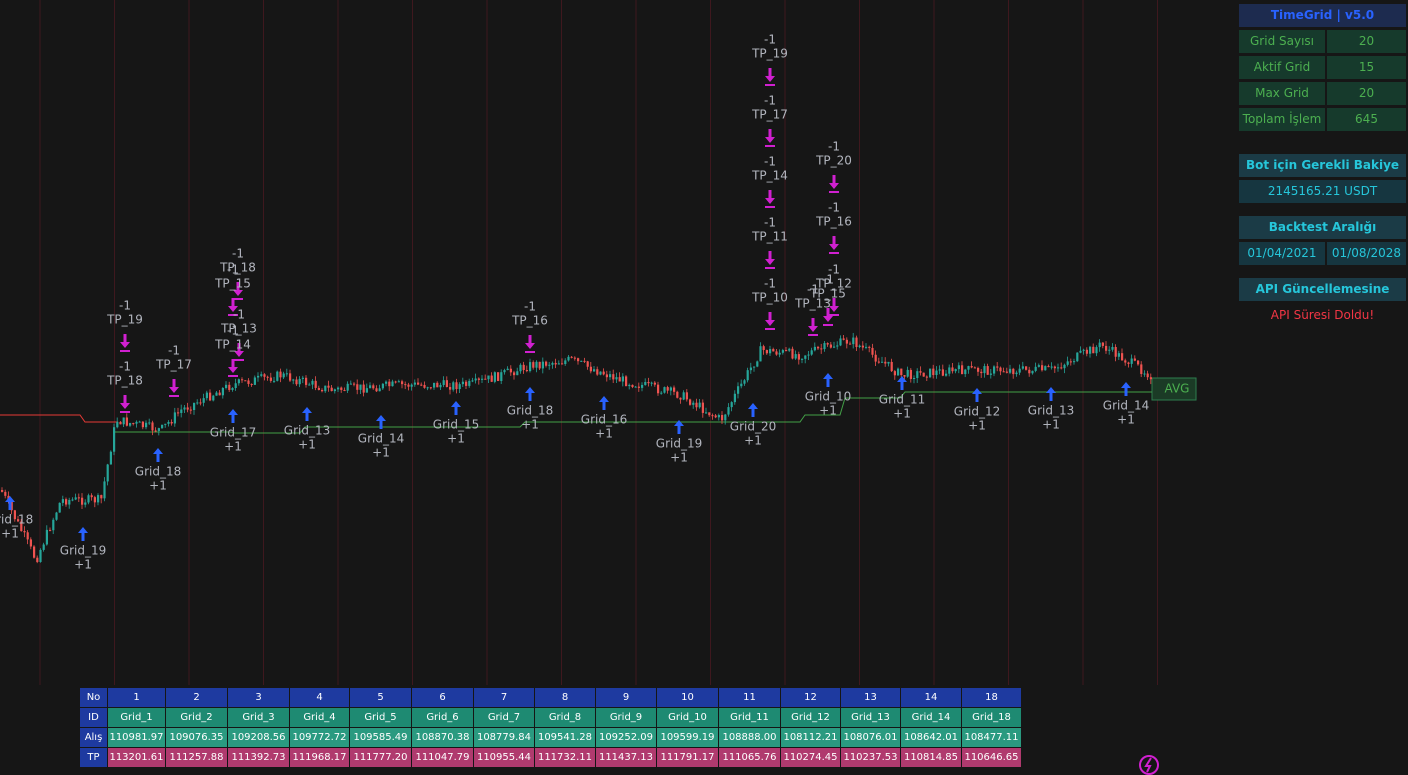 The height and width of the screenshot is (775, 1408). What do you see at coordinates (769, 54) in the screenshot?
I see `sell-label: TP_19` at bounding box center [769, 54].